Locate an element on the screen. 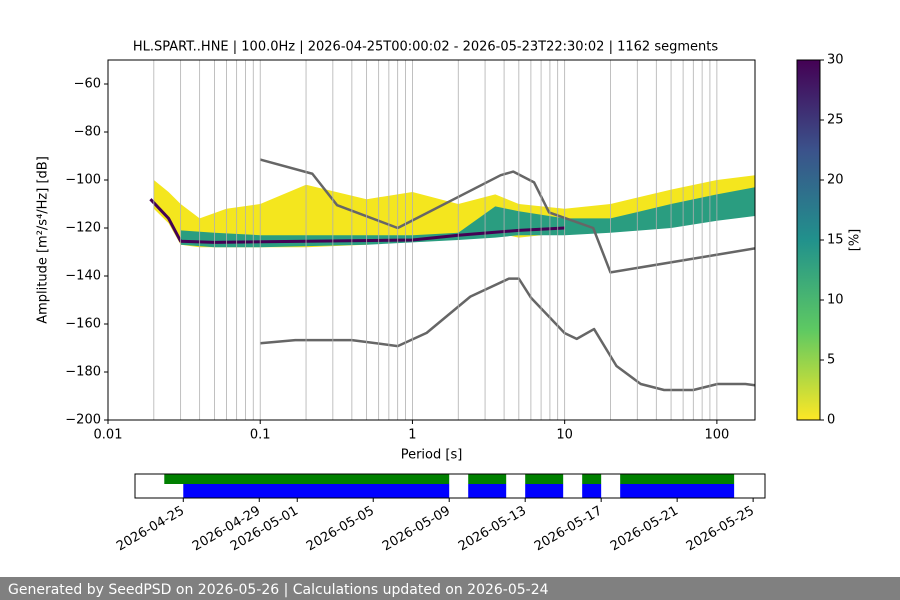 This screenshot has height=600, width=900. x-tick-label: 0.1 is located at coordinates (260, 435).